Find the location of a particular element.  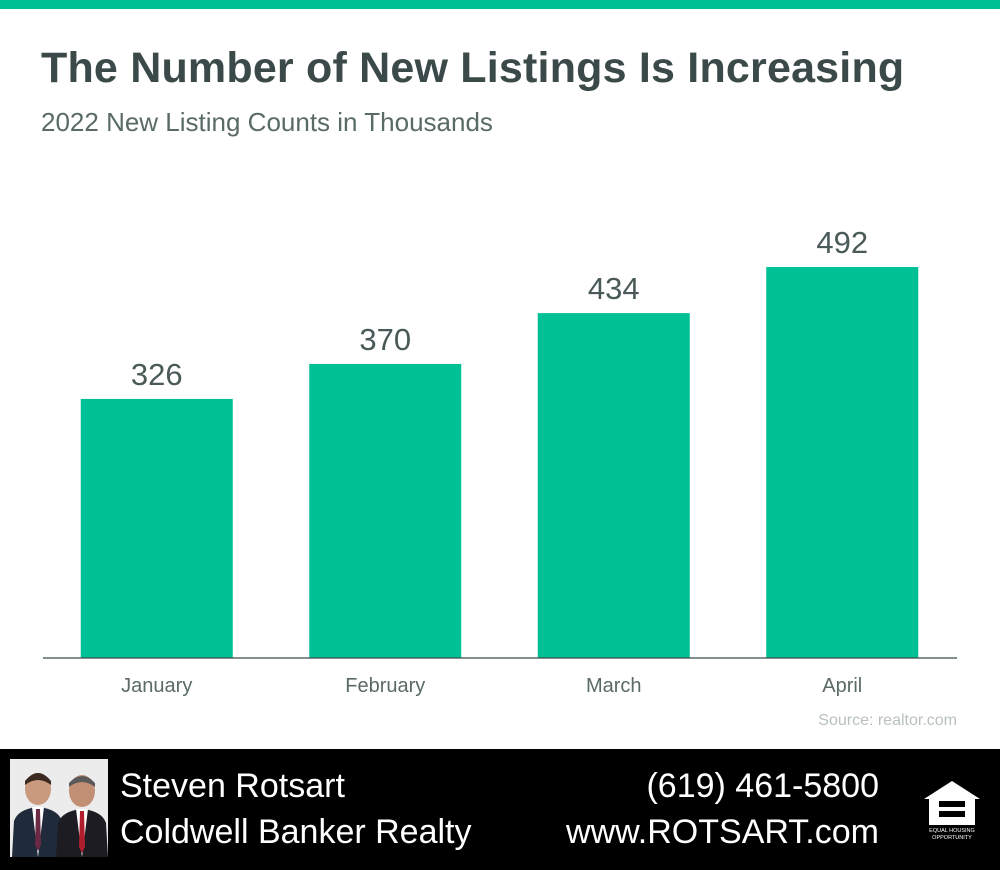

equal-housing-icon: EQUAL HOUSING OPPORTUNITY is located at coordinates (952, 811).